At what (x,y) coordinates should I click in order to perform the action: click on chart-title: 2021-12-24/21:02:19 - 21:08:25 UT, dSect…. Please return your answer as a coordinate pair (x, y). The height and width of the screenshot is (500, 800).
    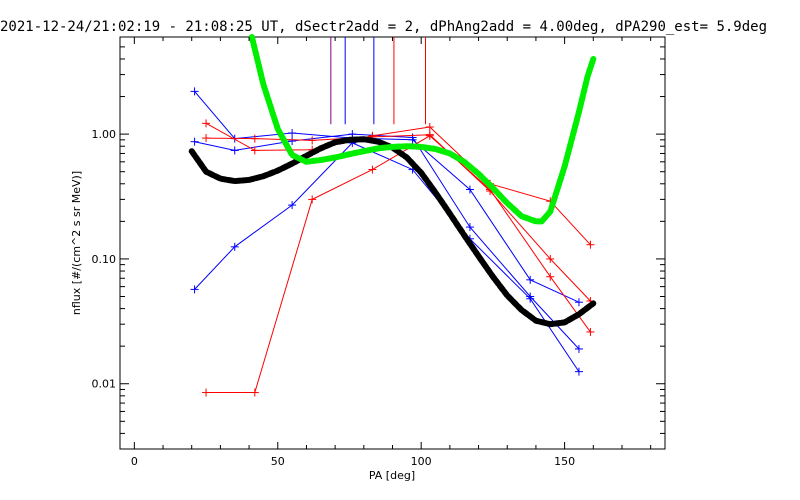
    Looking at the image, I should click on (383, 27).